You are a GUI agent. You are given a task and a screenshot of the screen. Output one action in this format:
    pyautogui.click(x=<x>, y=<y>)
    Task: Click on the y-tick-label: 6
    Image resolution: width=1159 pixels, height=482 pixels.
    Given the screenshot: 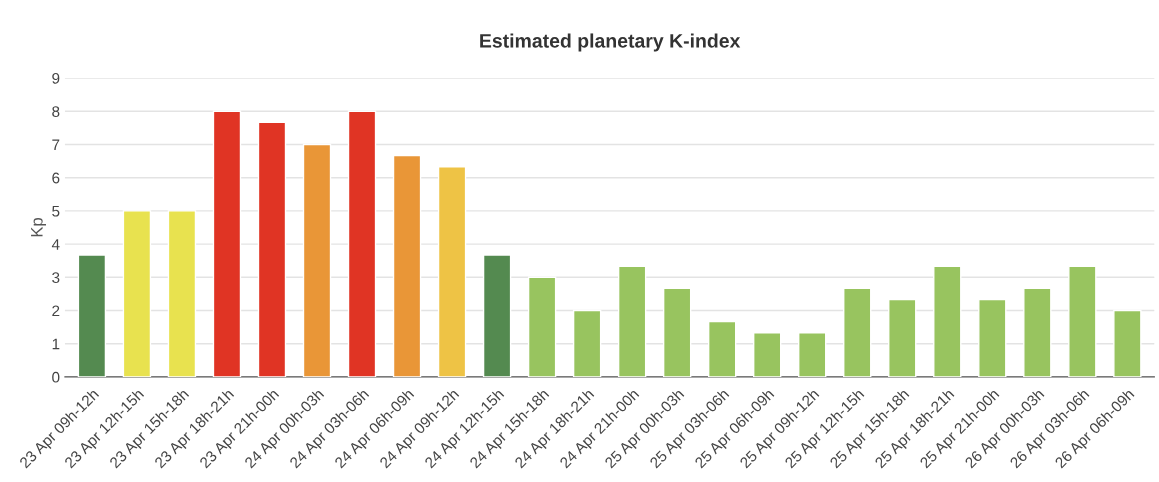 What is the action you would take?
    pyautogui.click(x=56, y=178)
    